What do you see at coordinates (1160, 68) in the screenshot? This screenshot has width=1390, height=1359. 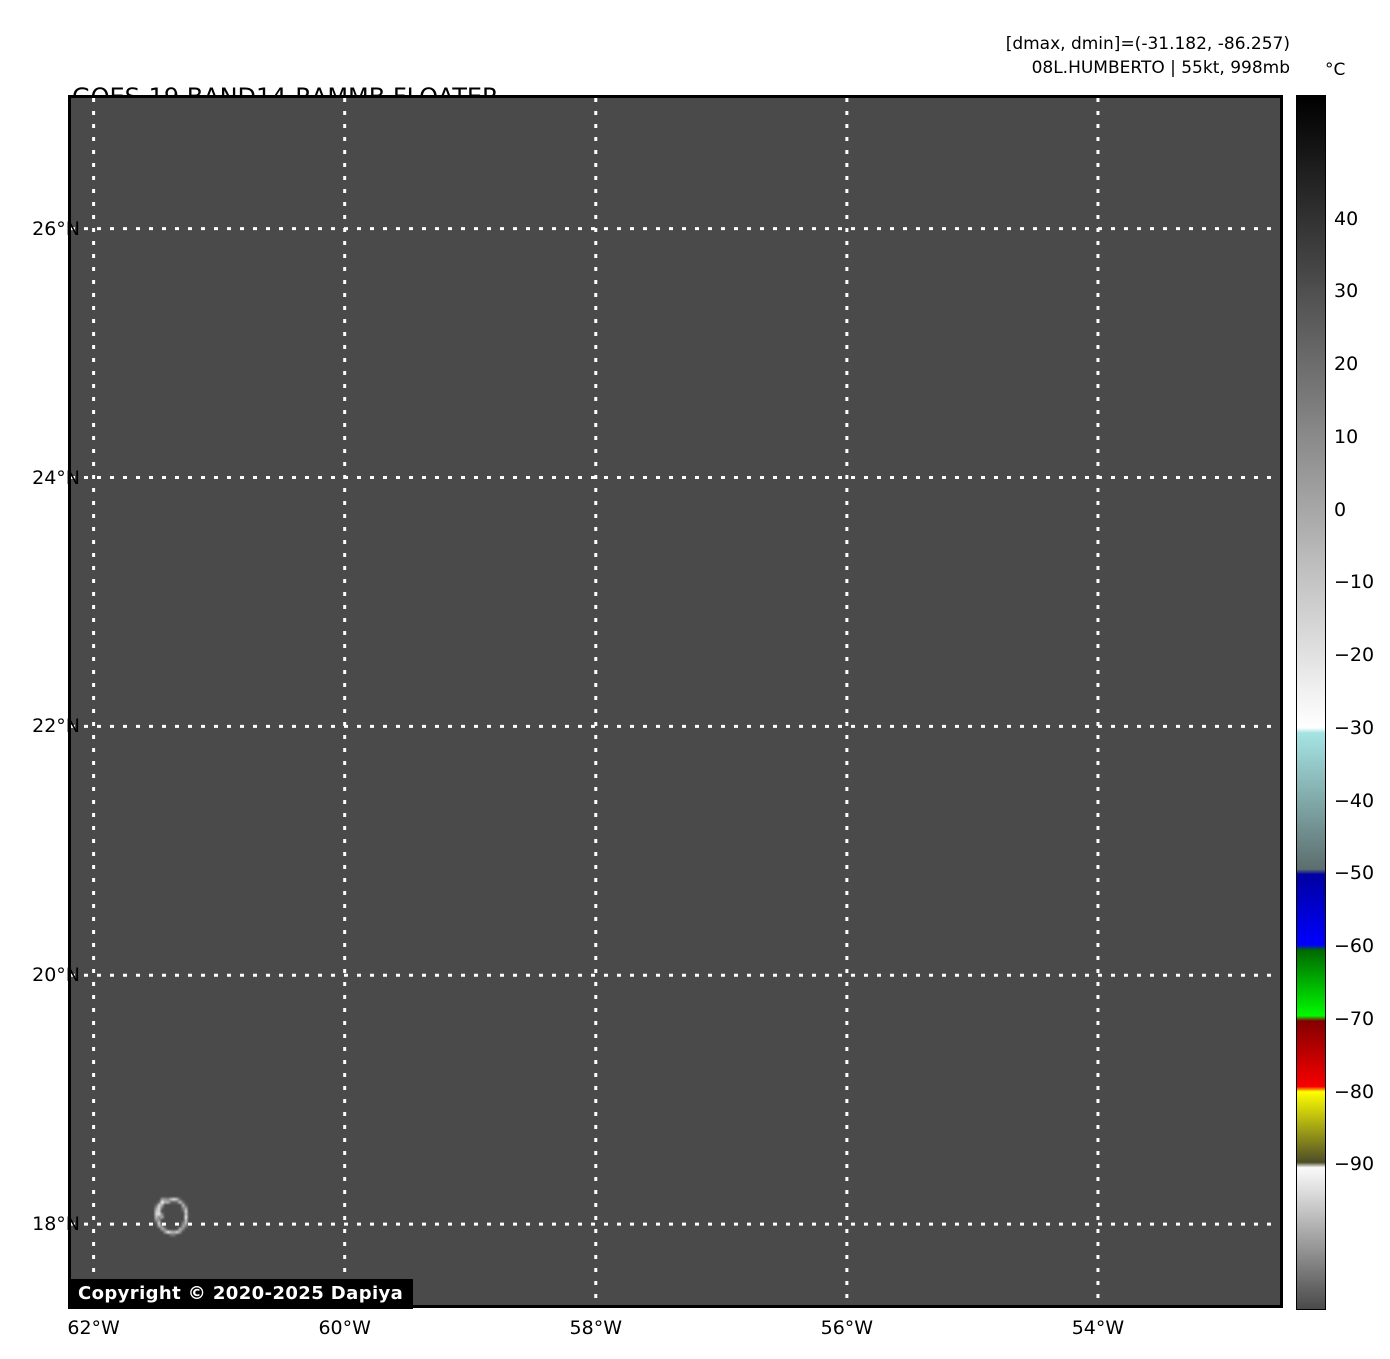 I see `storm-info-label: 08L.HUMBERTO | 55kt, 998mb` at bounding box center [1160, 68].